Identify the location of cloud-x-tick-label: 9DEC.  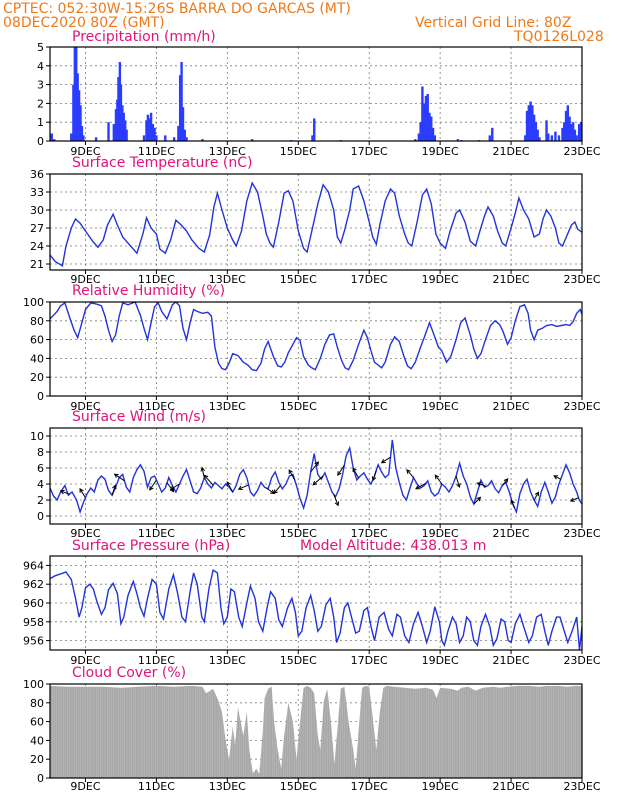
(85, 786).